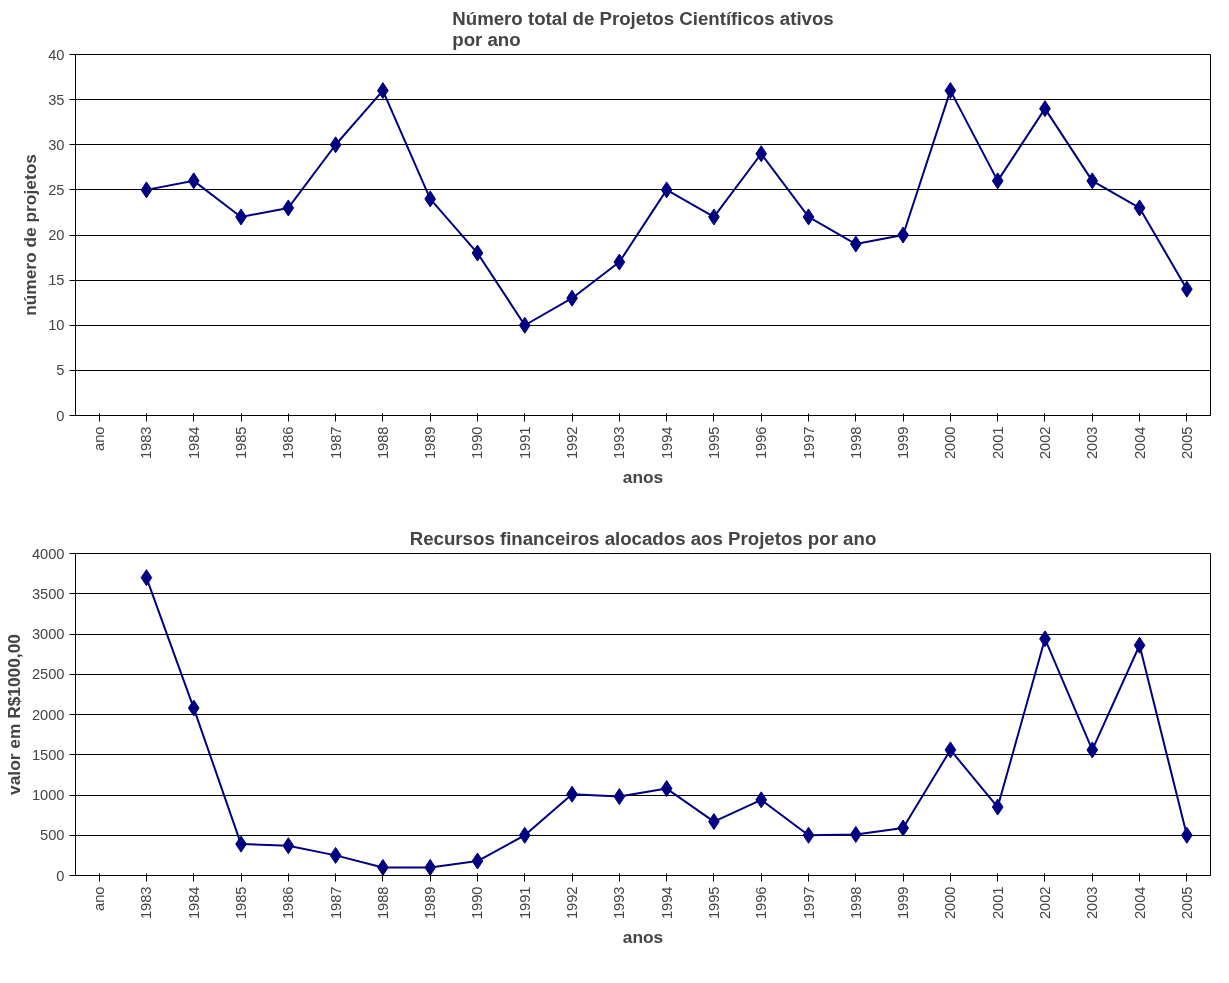 The height and width of the screenshot is (983, 1229). I want to click on y-tick-label: 2500, so click(48, 674).